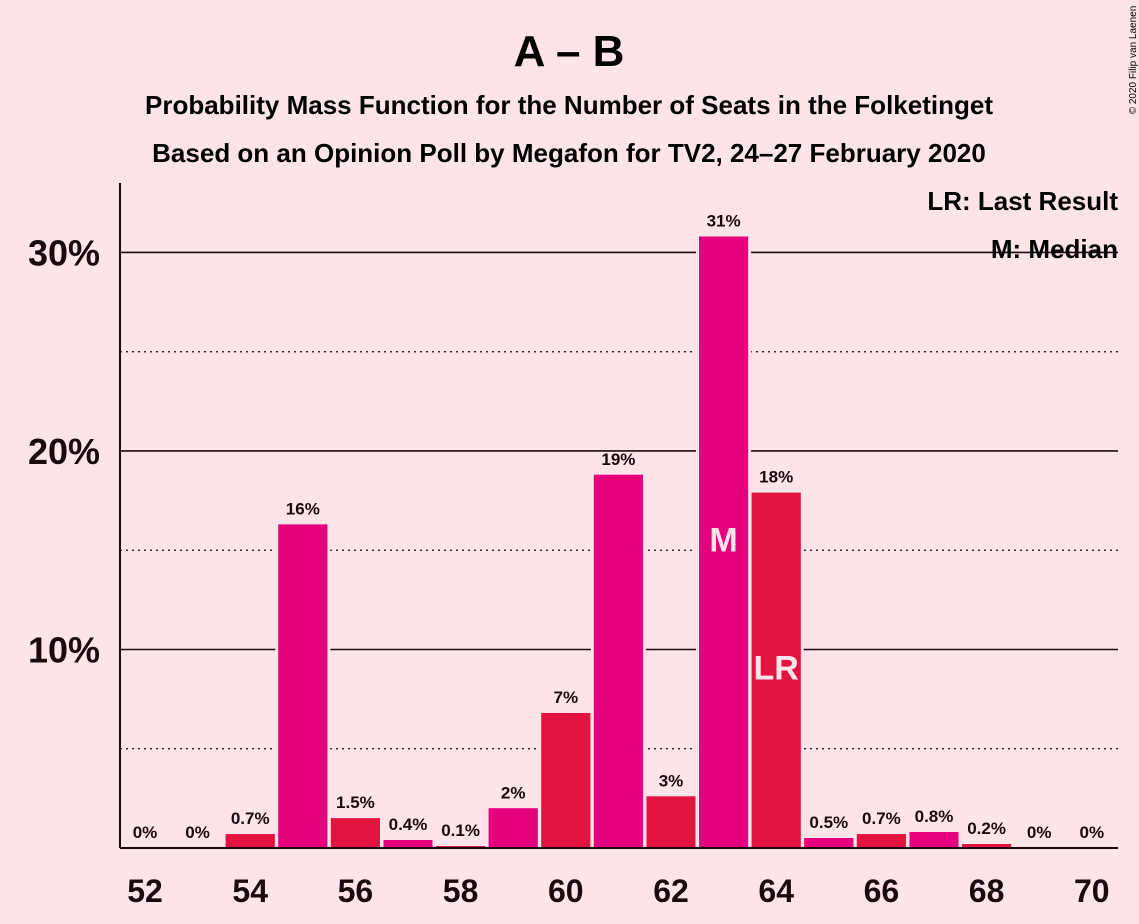  What do you see at coordinates (64, 252) in the screenshot?
I see `y-tick-label: 30%` at bounding box center [64, 252].